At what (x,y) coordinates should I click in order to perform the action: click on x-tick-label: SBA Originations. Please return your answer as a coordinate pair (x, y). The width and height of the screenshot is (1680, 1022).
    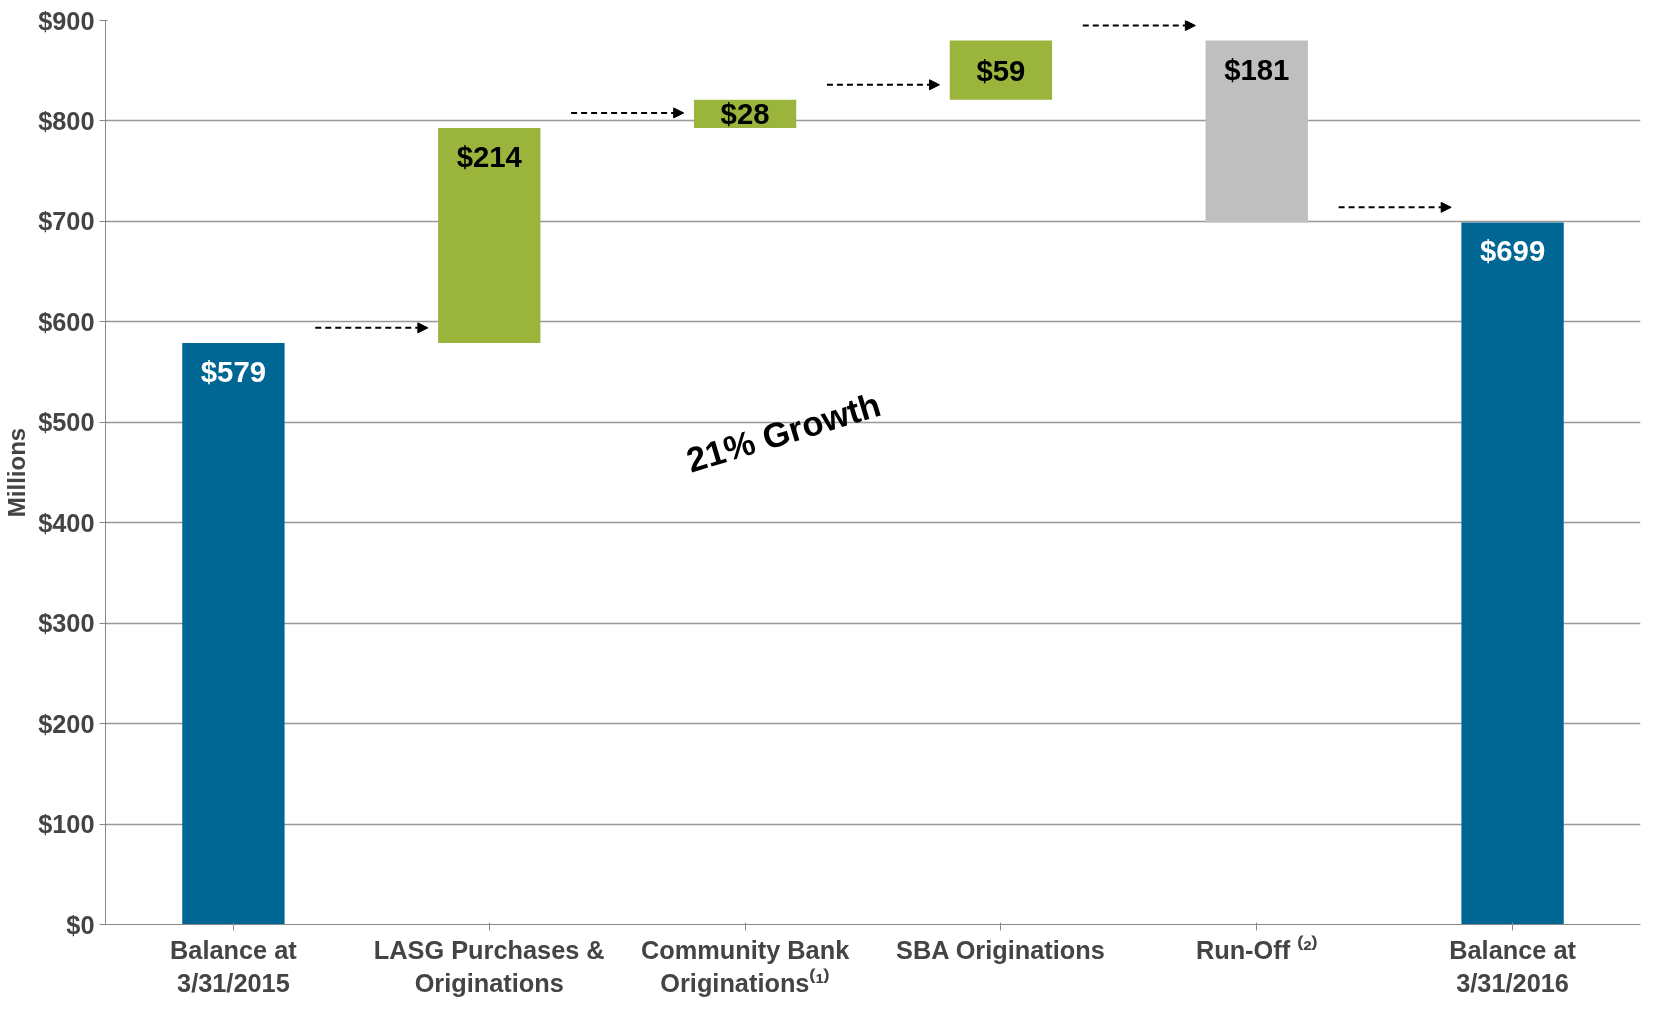
    Looking at the image, I should click on (1000, 949).